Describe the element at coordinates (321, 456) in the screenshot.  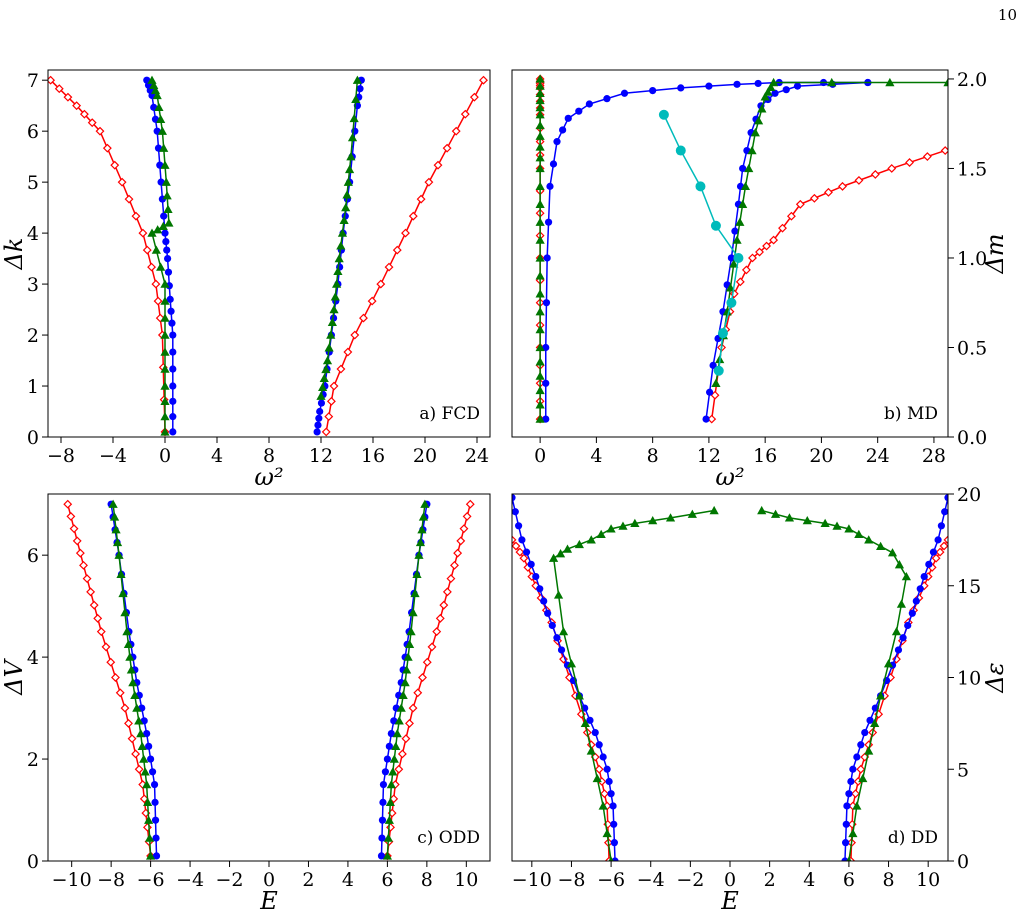
I see `x-tick-label: 12` at that location.